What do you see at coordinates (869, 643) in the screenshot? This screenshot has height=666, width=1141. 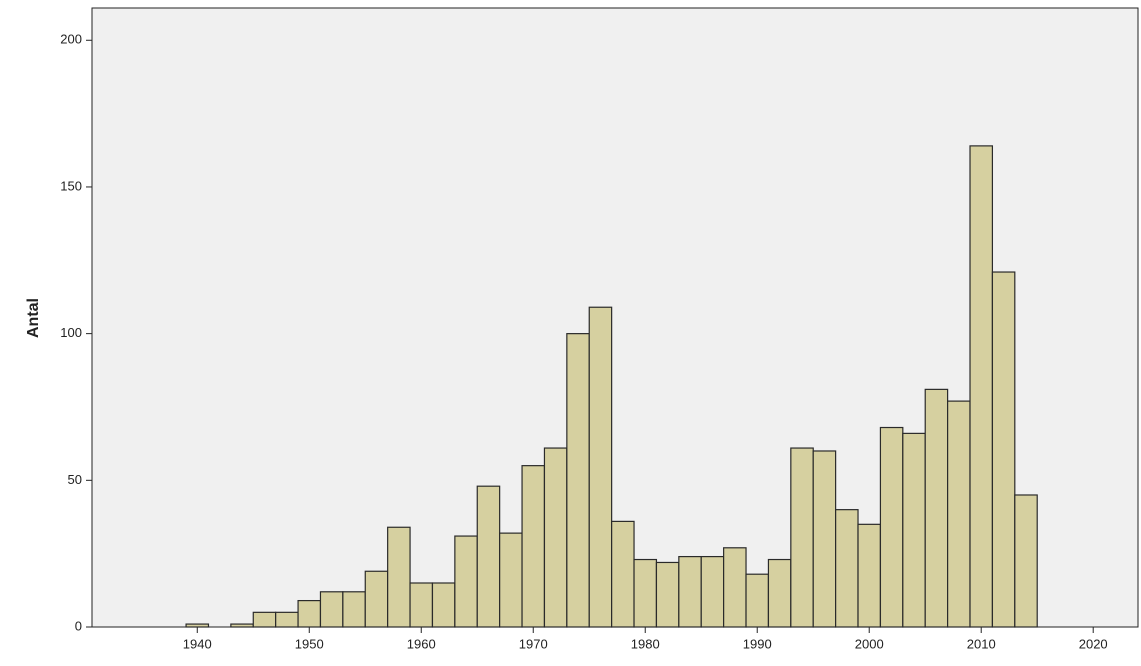 I see `x-tick-label: 2000` at bounding box center [869, 643].